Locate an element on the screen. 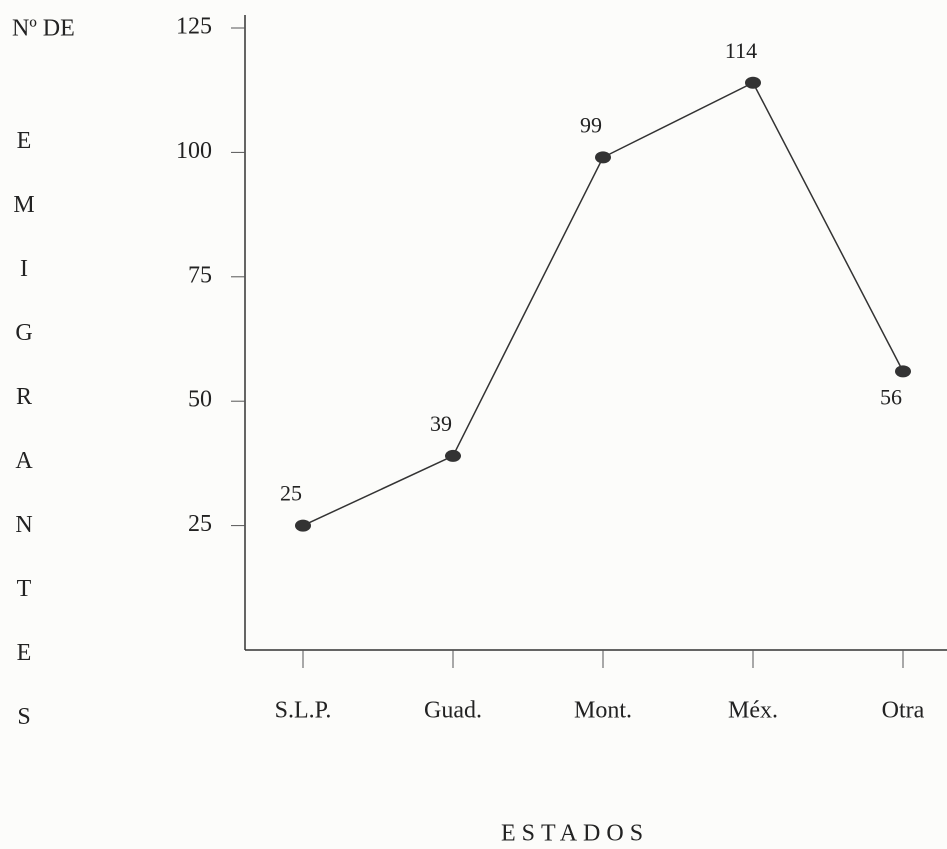 The width and height of the screenshot is (947, 849). value-label: 39 is located at coordinates (441, 423).